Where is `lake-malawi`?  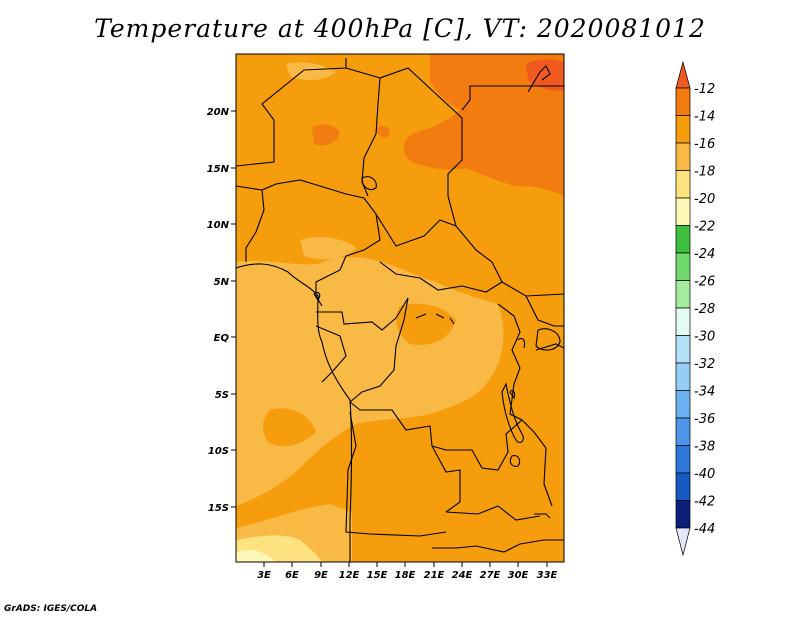
lake-malawi is located at coordinates (542, 516).